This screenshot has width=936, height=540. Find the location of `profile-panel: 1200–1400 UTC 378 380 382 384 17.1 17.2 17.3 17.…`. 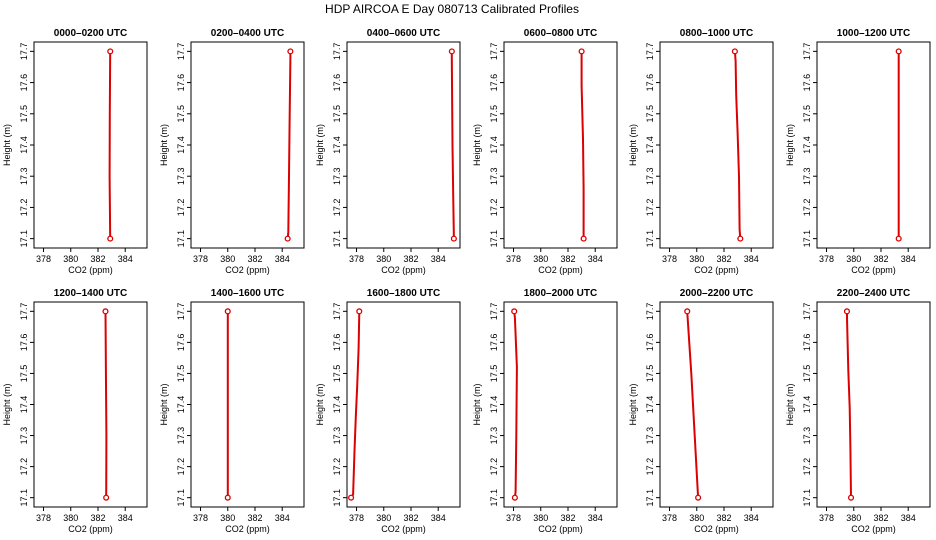

profile-panel: 1200–1400 UTC 378 380 382 384 17.1 17.2 17.3 17.… is located at coordinates (75, 411).